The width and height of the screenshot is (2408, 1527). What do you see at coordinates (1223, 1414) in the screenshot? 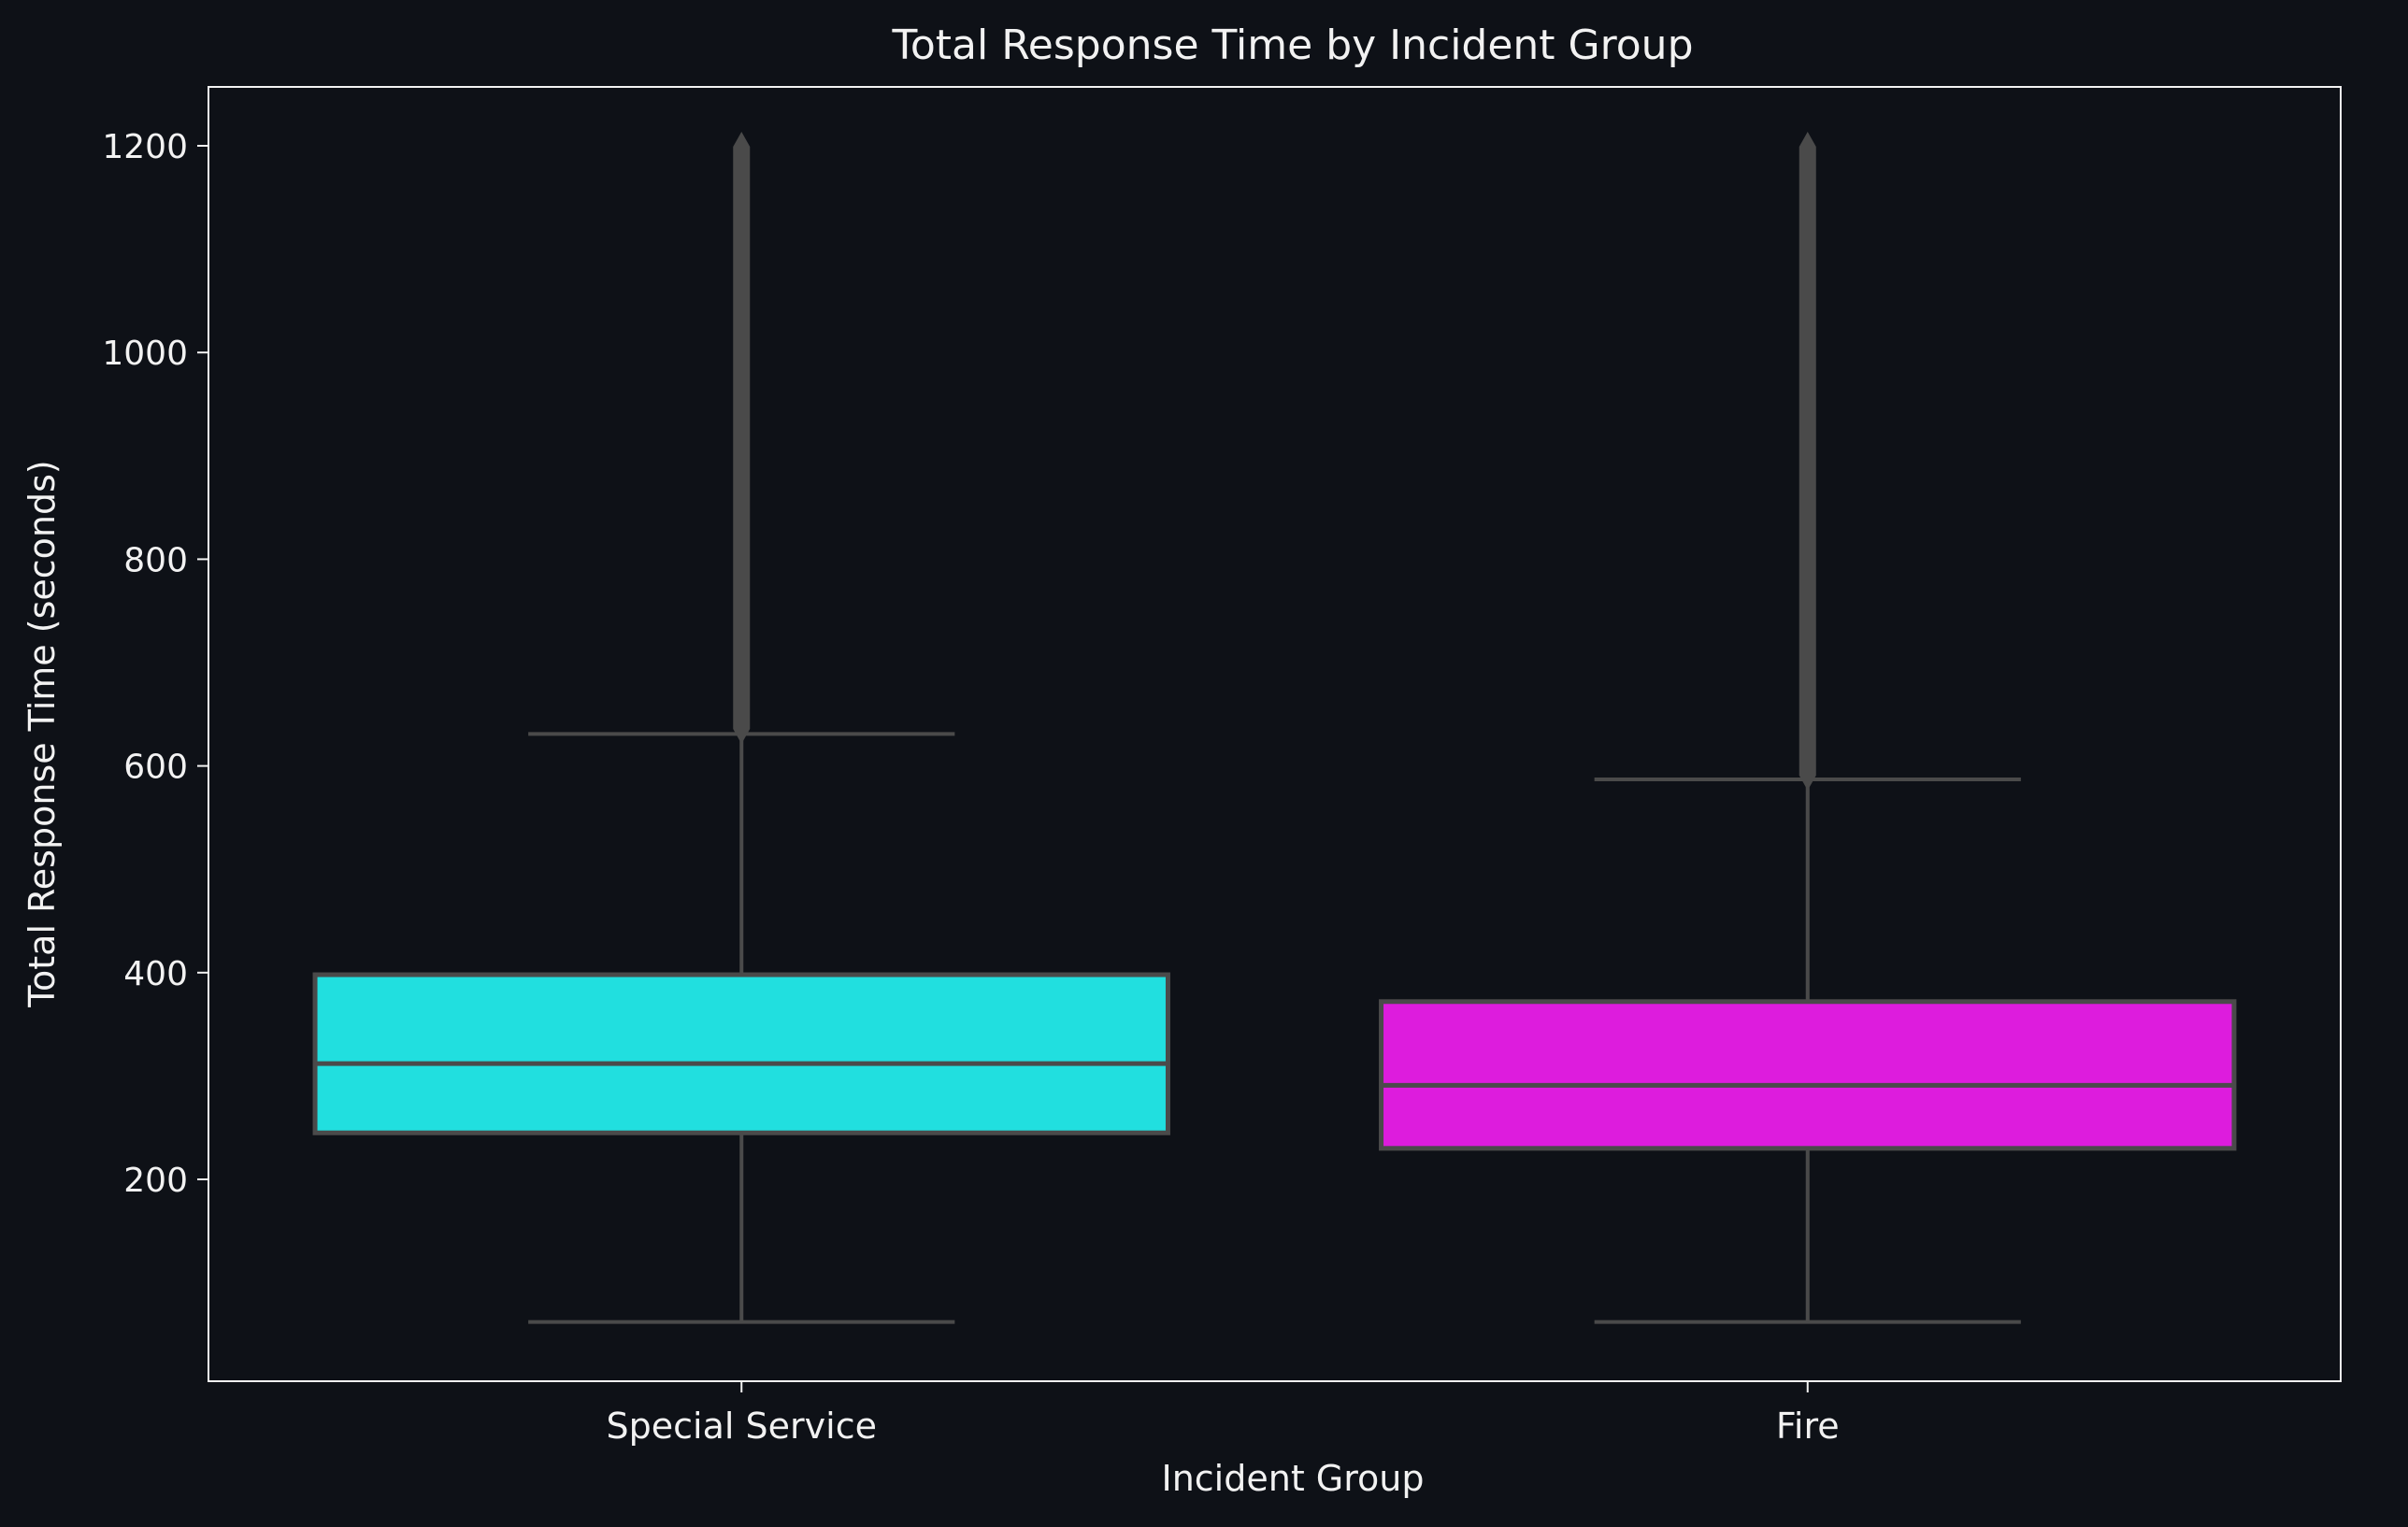
I see `x-axis: Special Service Fire` at bounding box center [1223, 1414].